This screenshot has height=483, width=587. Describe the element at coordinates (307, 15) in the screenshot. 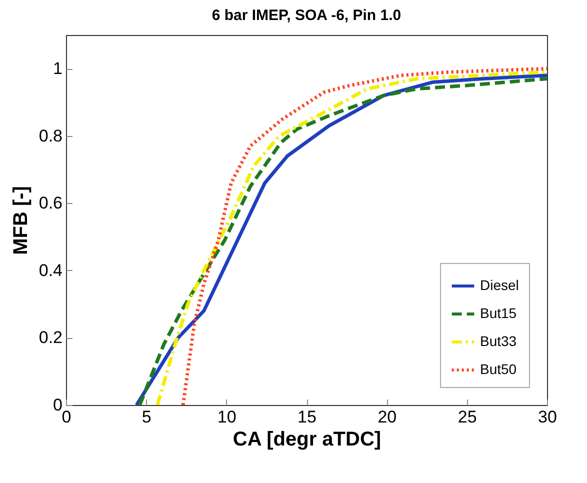

I see `chart-title: 6 bar IMEP, SOA -6, Pin 1.0` at that location.